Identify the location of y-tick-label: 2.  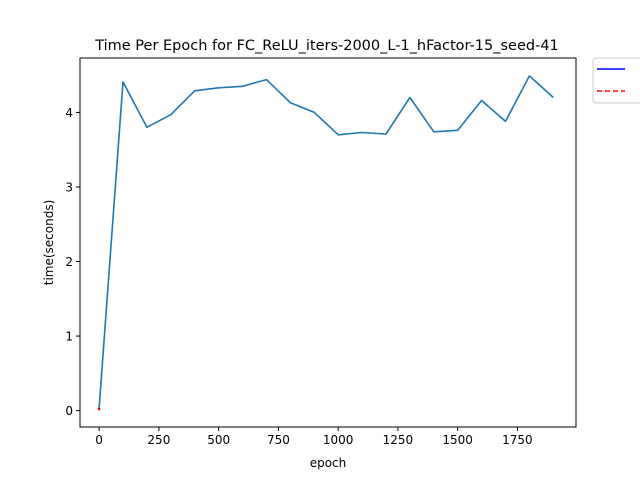
(69, 262).